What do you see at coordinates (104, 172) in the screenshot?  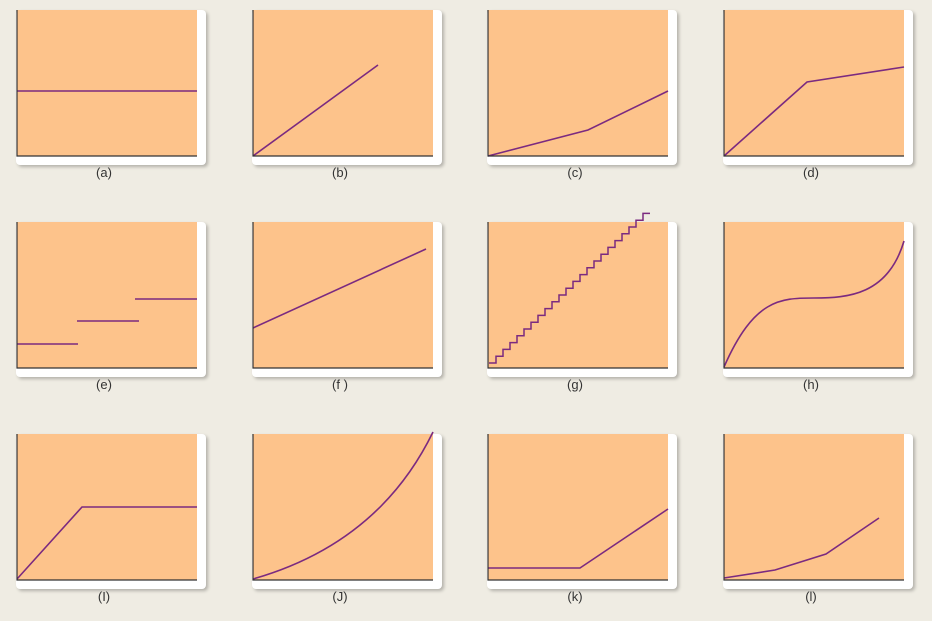 I see `panel-caption: (a)` at bounding box center [104, 172].